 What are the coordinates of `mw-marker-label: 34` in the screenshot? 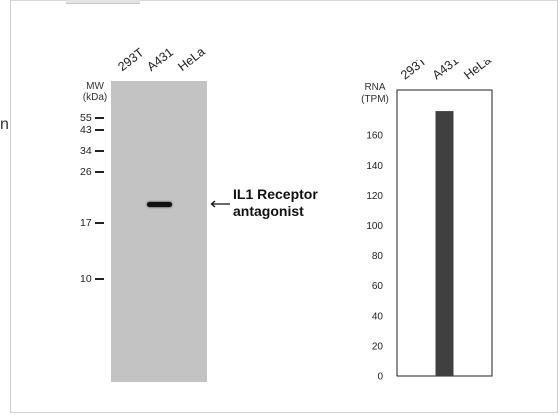 It's located at (86, 151).